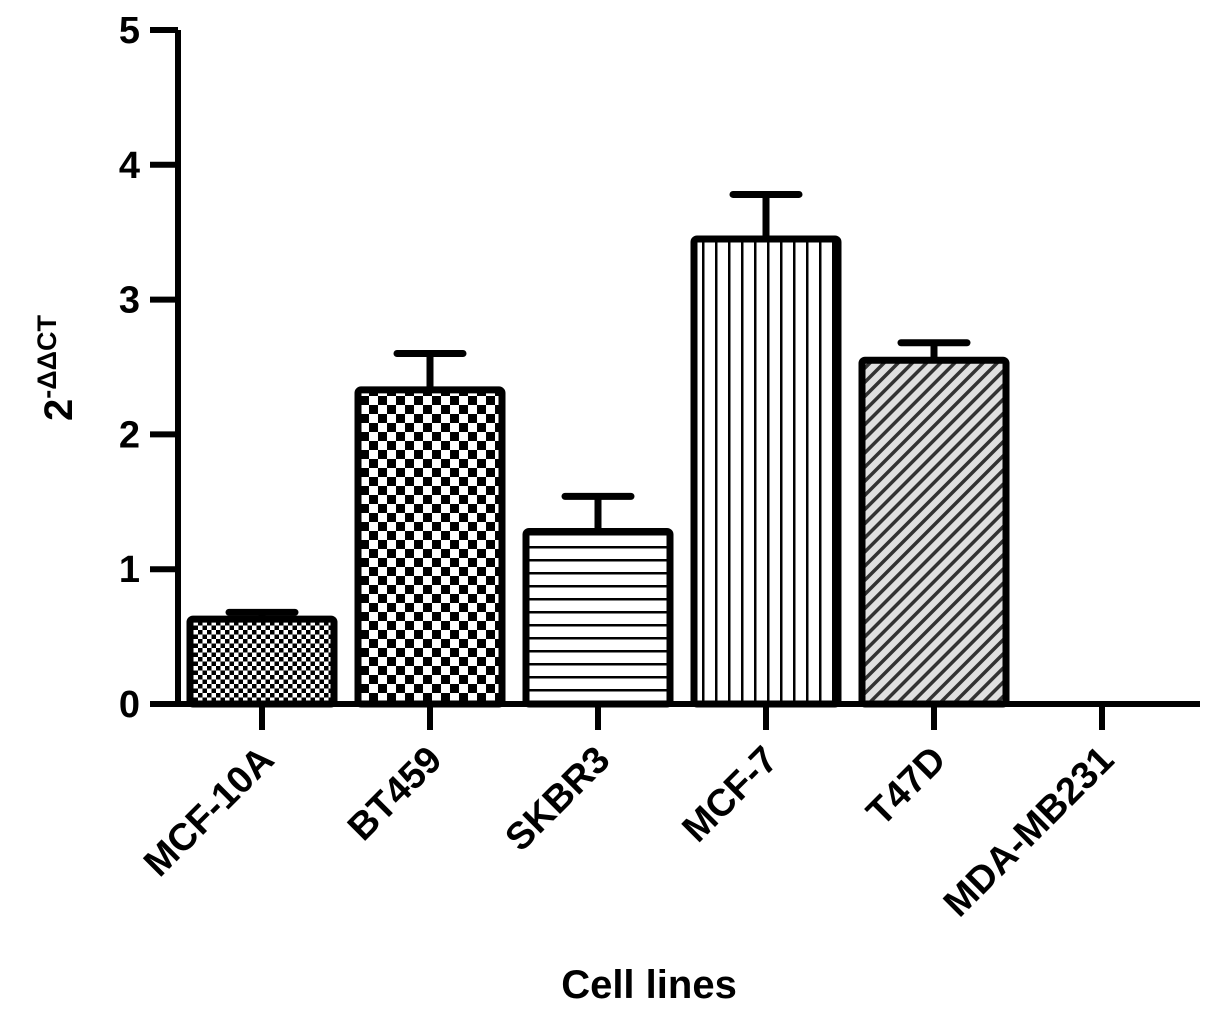  I want to click on x-tick-label: MCF-10A, so click(209, 812).